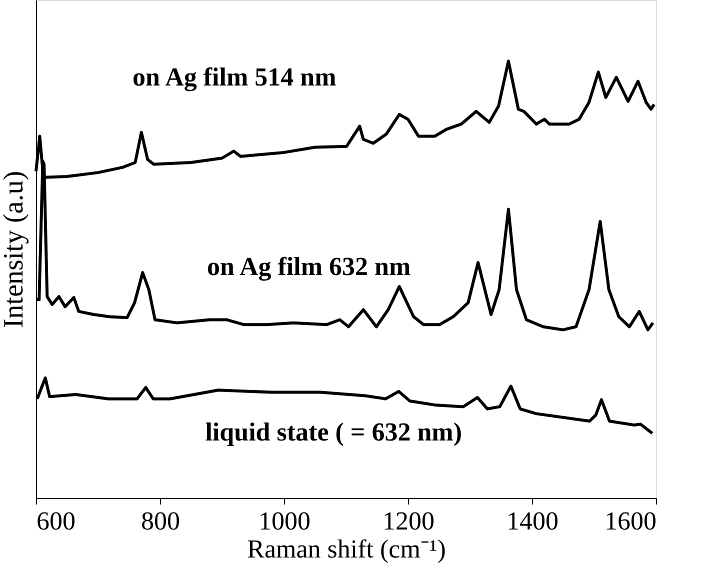 The width and height of the screenshot is (723, 574). I want to click on y-axis-title: Intensity (a.u), so click(15, 249).